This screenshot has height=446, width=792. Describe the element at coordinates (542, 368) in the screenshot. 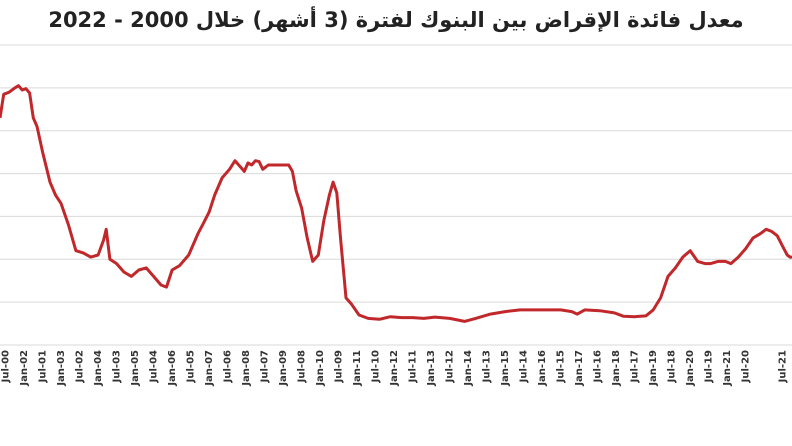

I see `x-tick-label: Jan-16` at that location.